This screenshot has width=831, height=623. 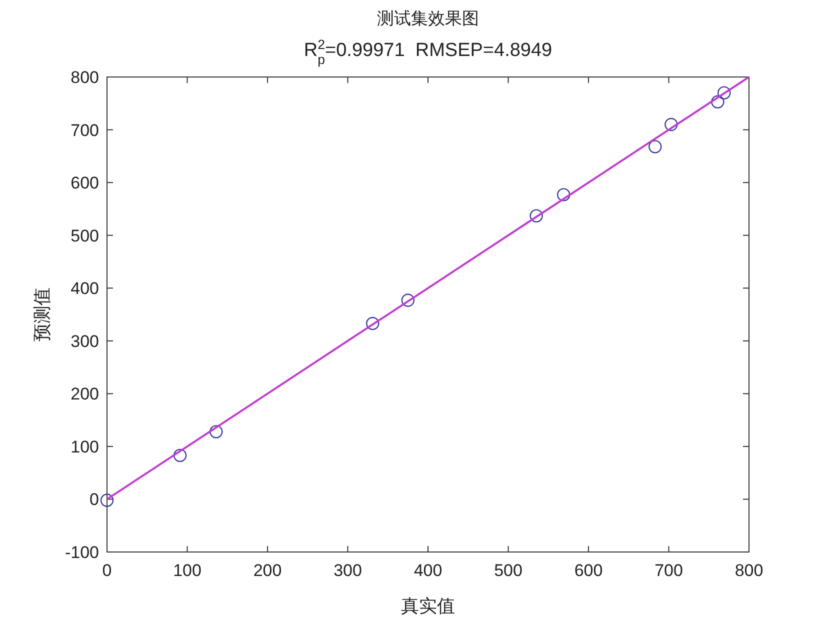 What do you see at coordinates (267, 570) in the screenshot?
I see `x-tick-label: 200` at bounding box center [267, 570].